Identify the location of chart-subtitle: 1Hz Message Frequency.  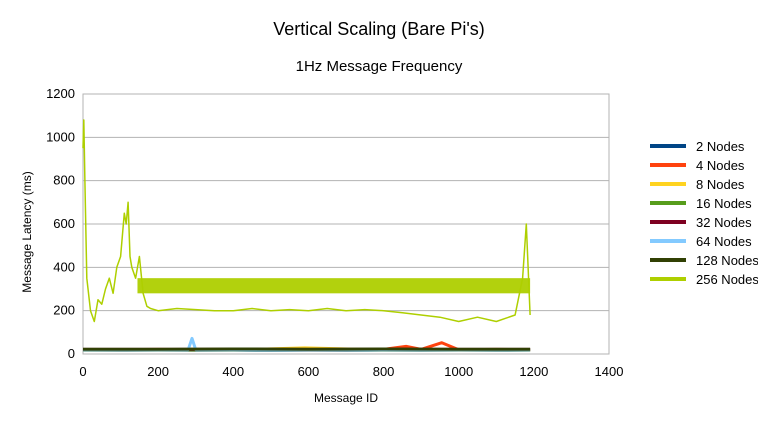
(379, 66).